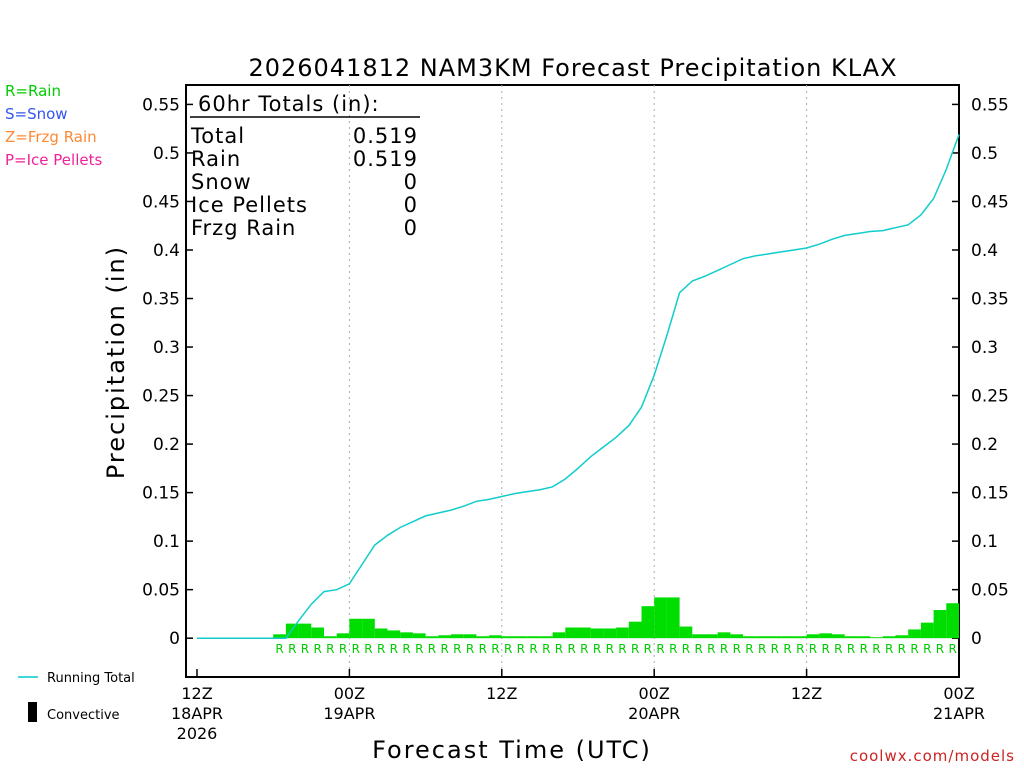 This screenshot has width=1024, height=768. Describe the element at coordinates (166, 154) in the screenshot. I see `y-tick-label-left: 0.5` at that location.